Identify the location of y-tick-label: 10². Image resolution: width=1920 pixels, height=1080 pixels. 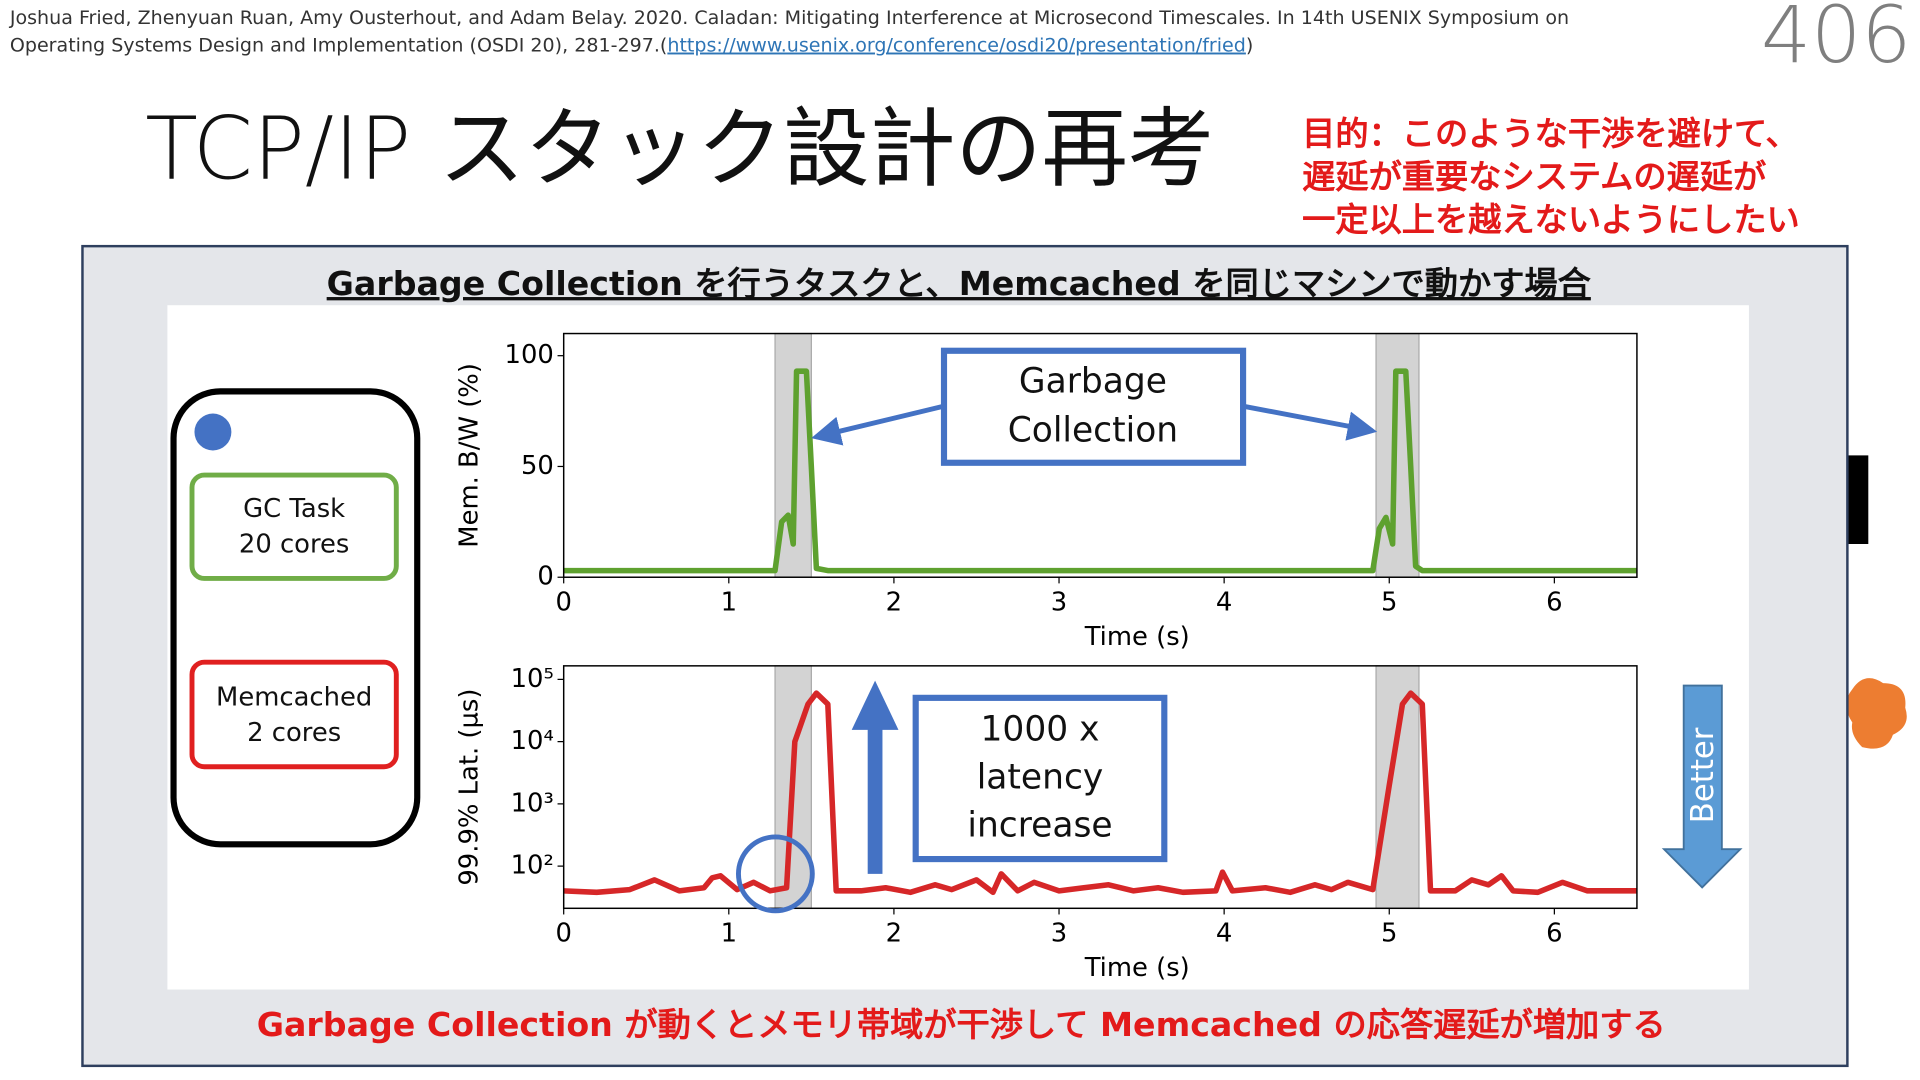
(532, 866).